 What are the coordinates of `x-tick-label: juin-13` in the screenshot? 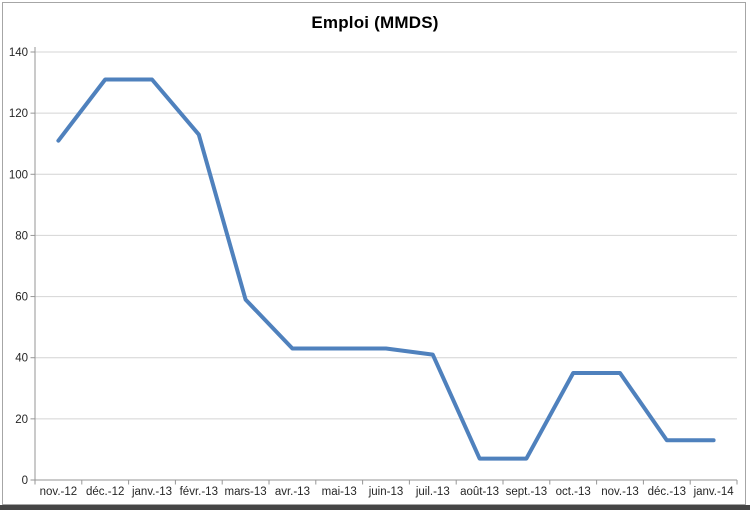 It's located at (386, 492).